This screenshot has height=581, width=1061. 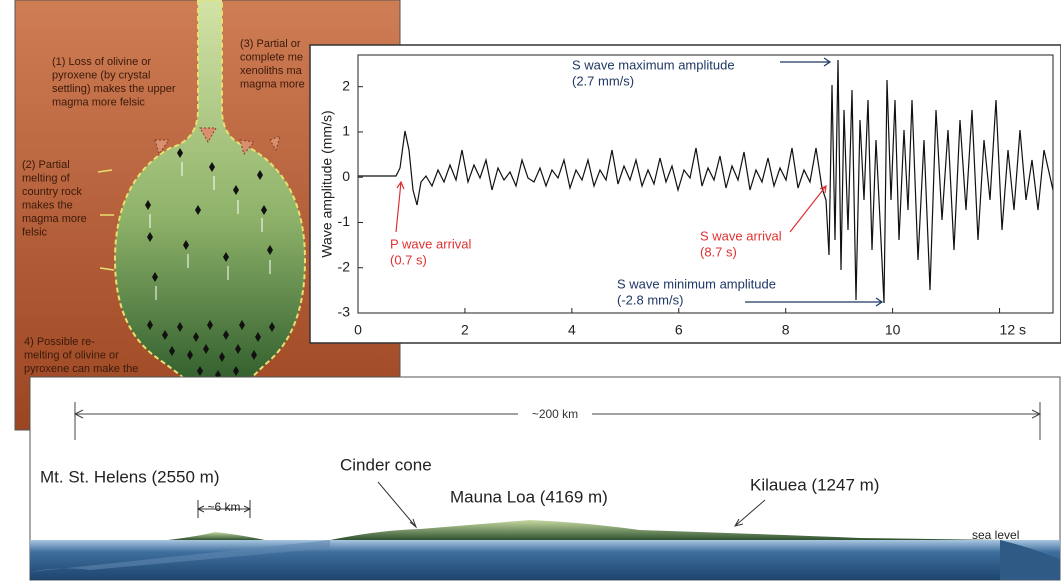 What do you see at coordinates (465, 330) in the screenshot?
I see `x-tick-label: 2` at bounding box center [465, 330].